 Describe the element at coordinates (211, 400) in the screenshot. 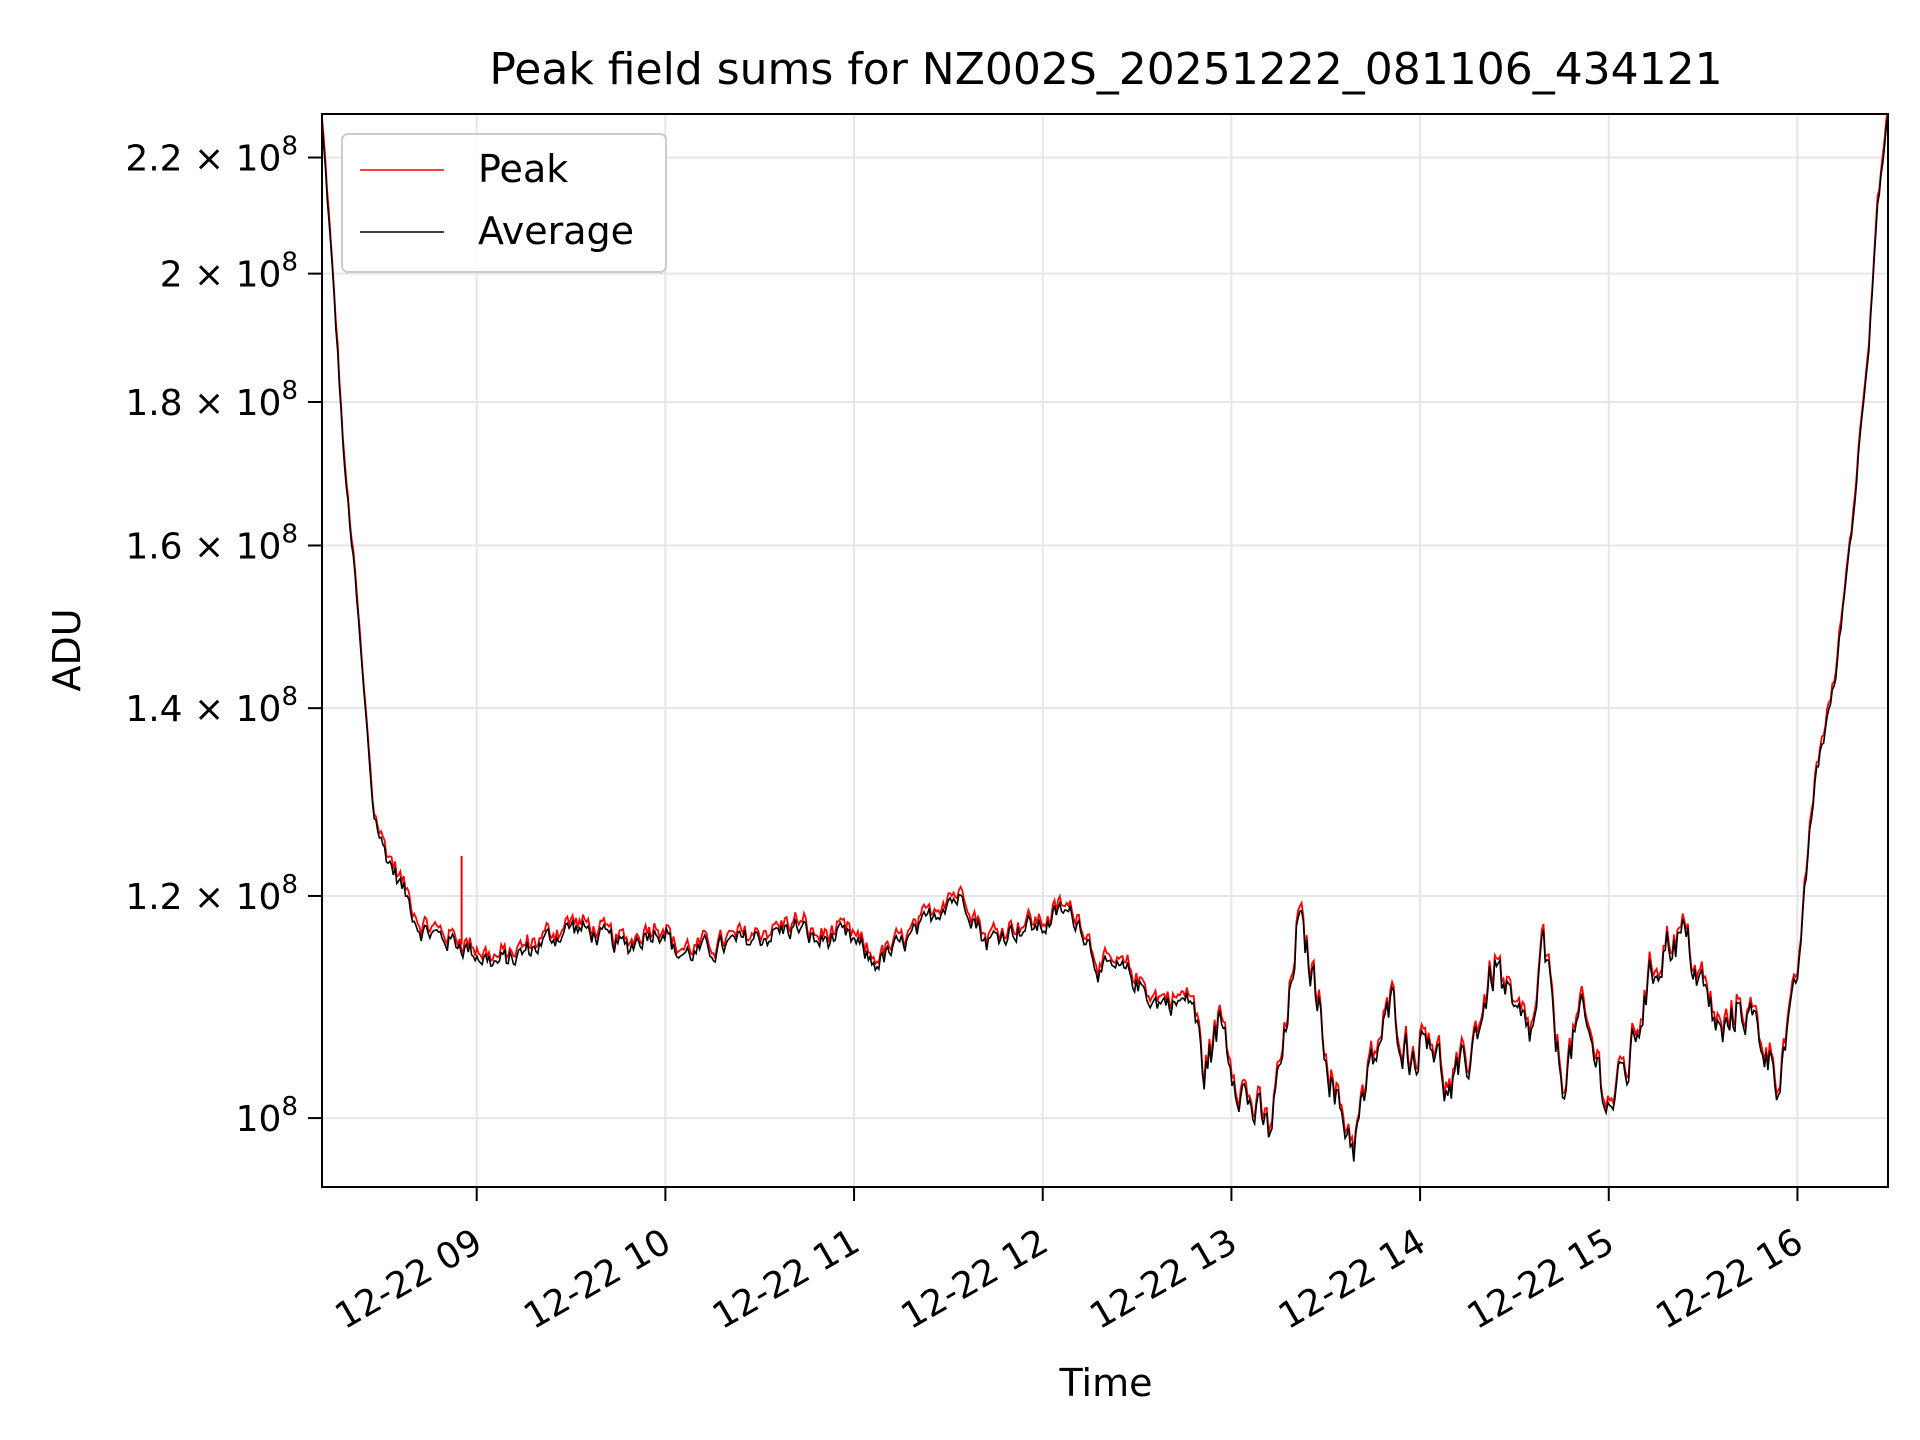

I see `y-tick-label: 1.8 × 108` at that location.